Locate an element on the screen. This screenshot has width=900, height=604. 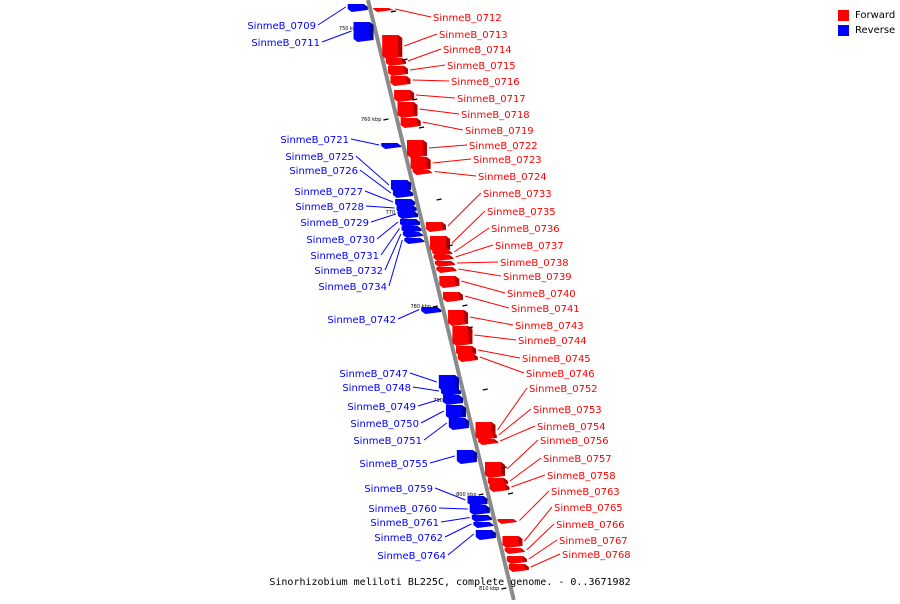
reverse-gene-label: SinmeB_0742 is located at coordinates (361, 320).